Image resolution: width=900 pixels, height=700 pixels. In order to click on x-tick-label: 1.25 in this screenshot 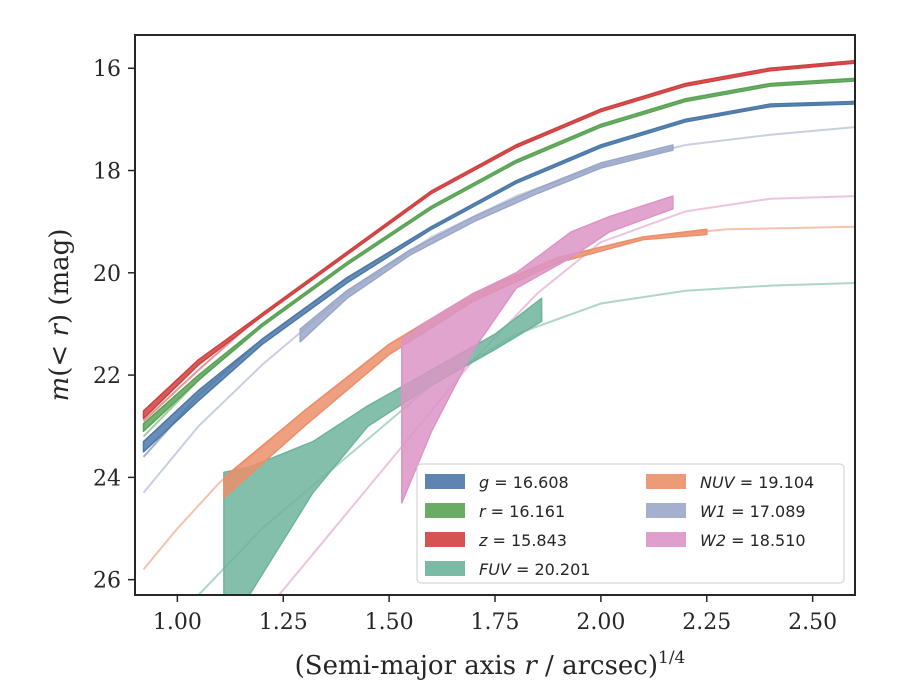, I will do `click(283, 622)`.